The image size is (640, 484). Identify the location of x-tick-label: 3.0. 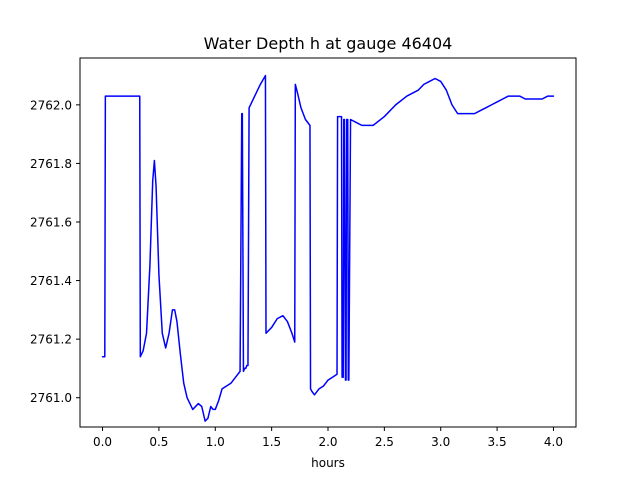
(440, 442).